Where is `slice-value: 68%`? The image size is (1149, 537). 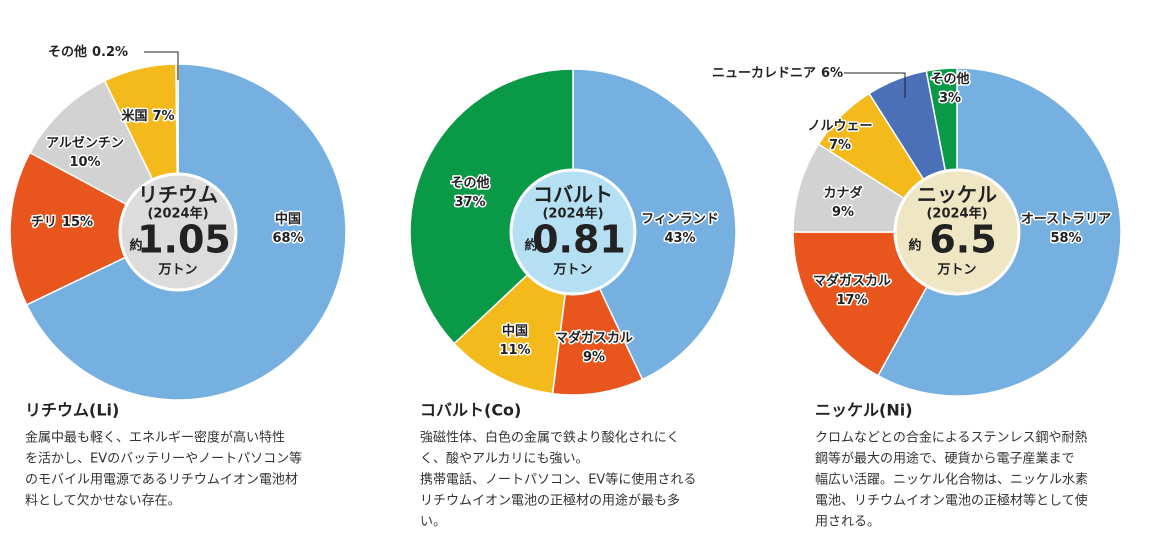 slice-value: 68% is located at coordinates (287, 238).